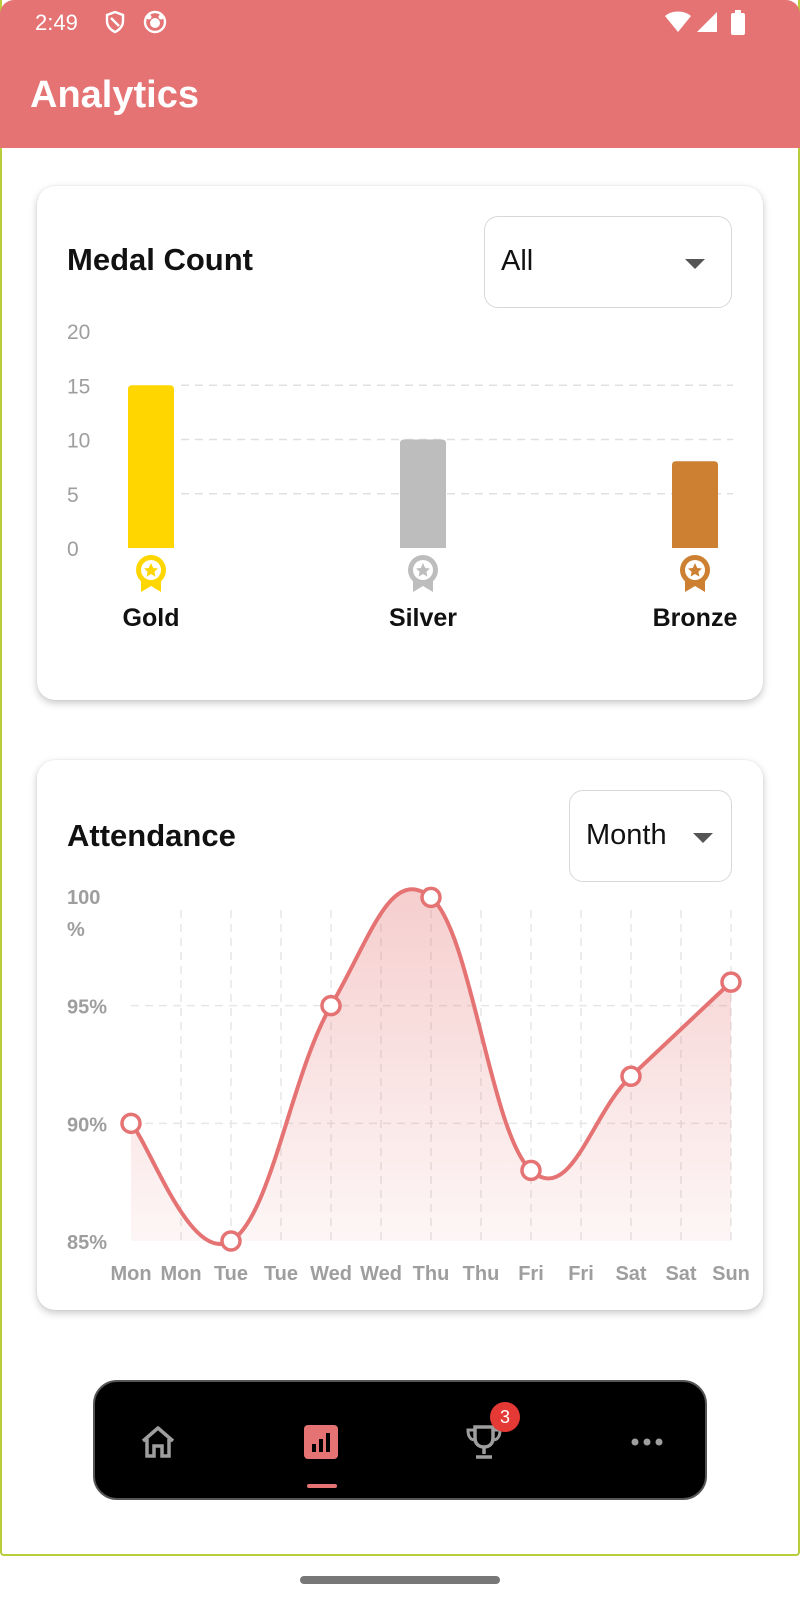  I want to click on medal-filter-value: All, so click(517, 261).